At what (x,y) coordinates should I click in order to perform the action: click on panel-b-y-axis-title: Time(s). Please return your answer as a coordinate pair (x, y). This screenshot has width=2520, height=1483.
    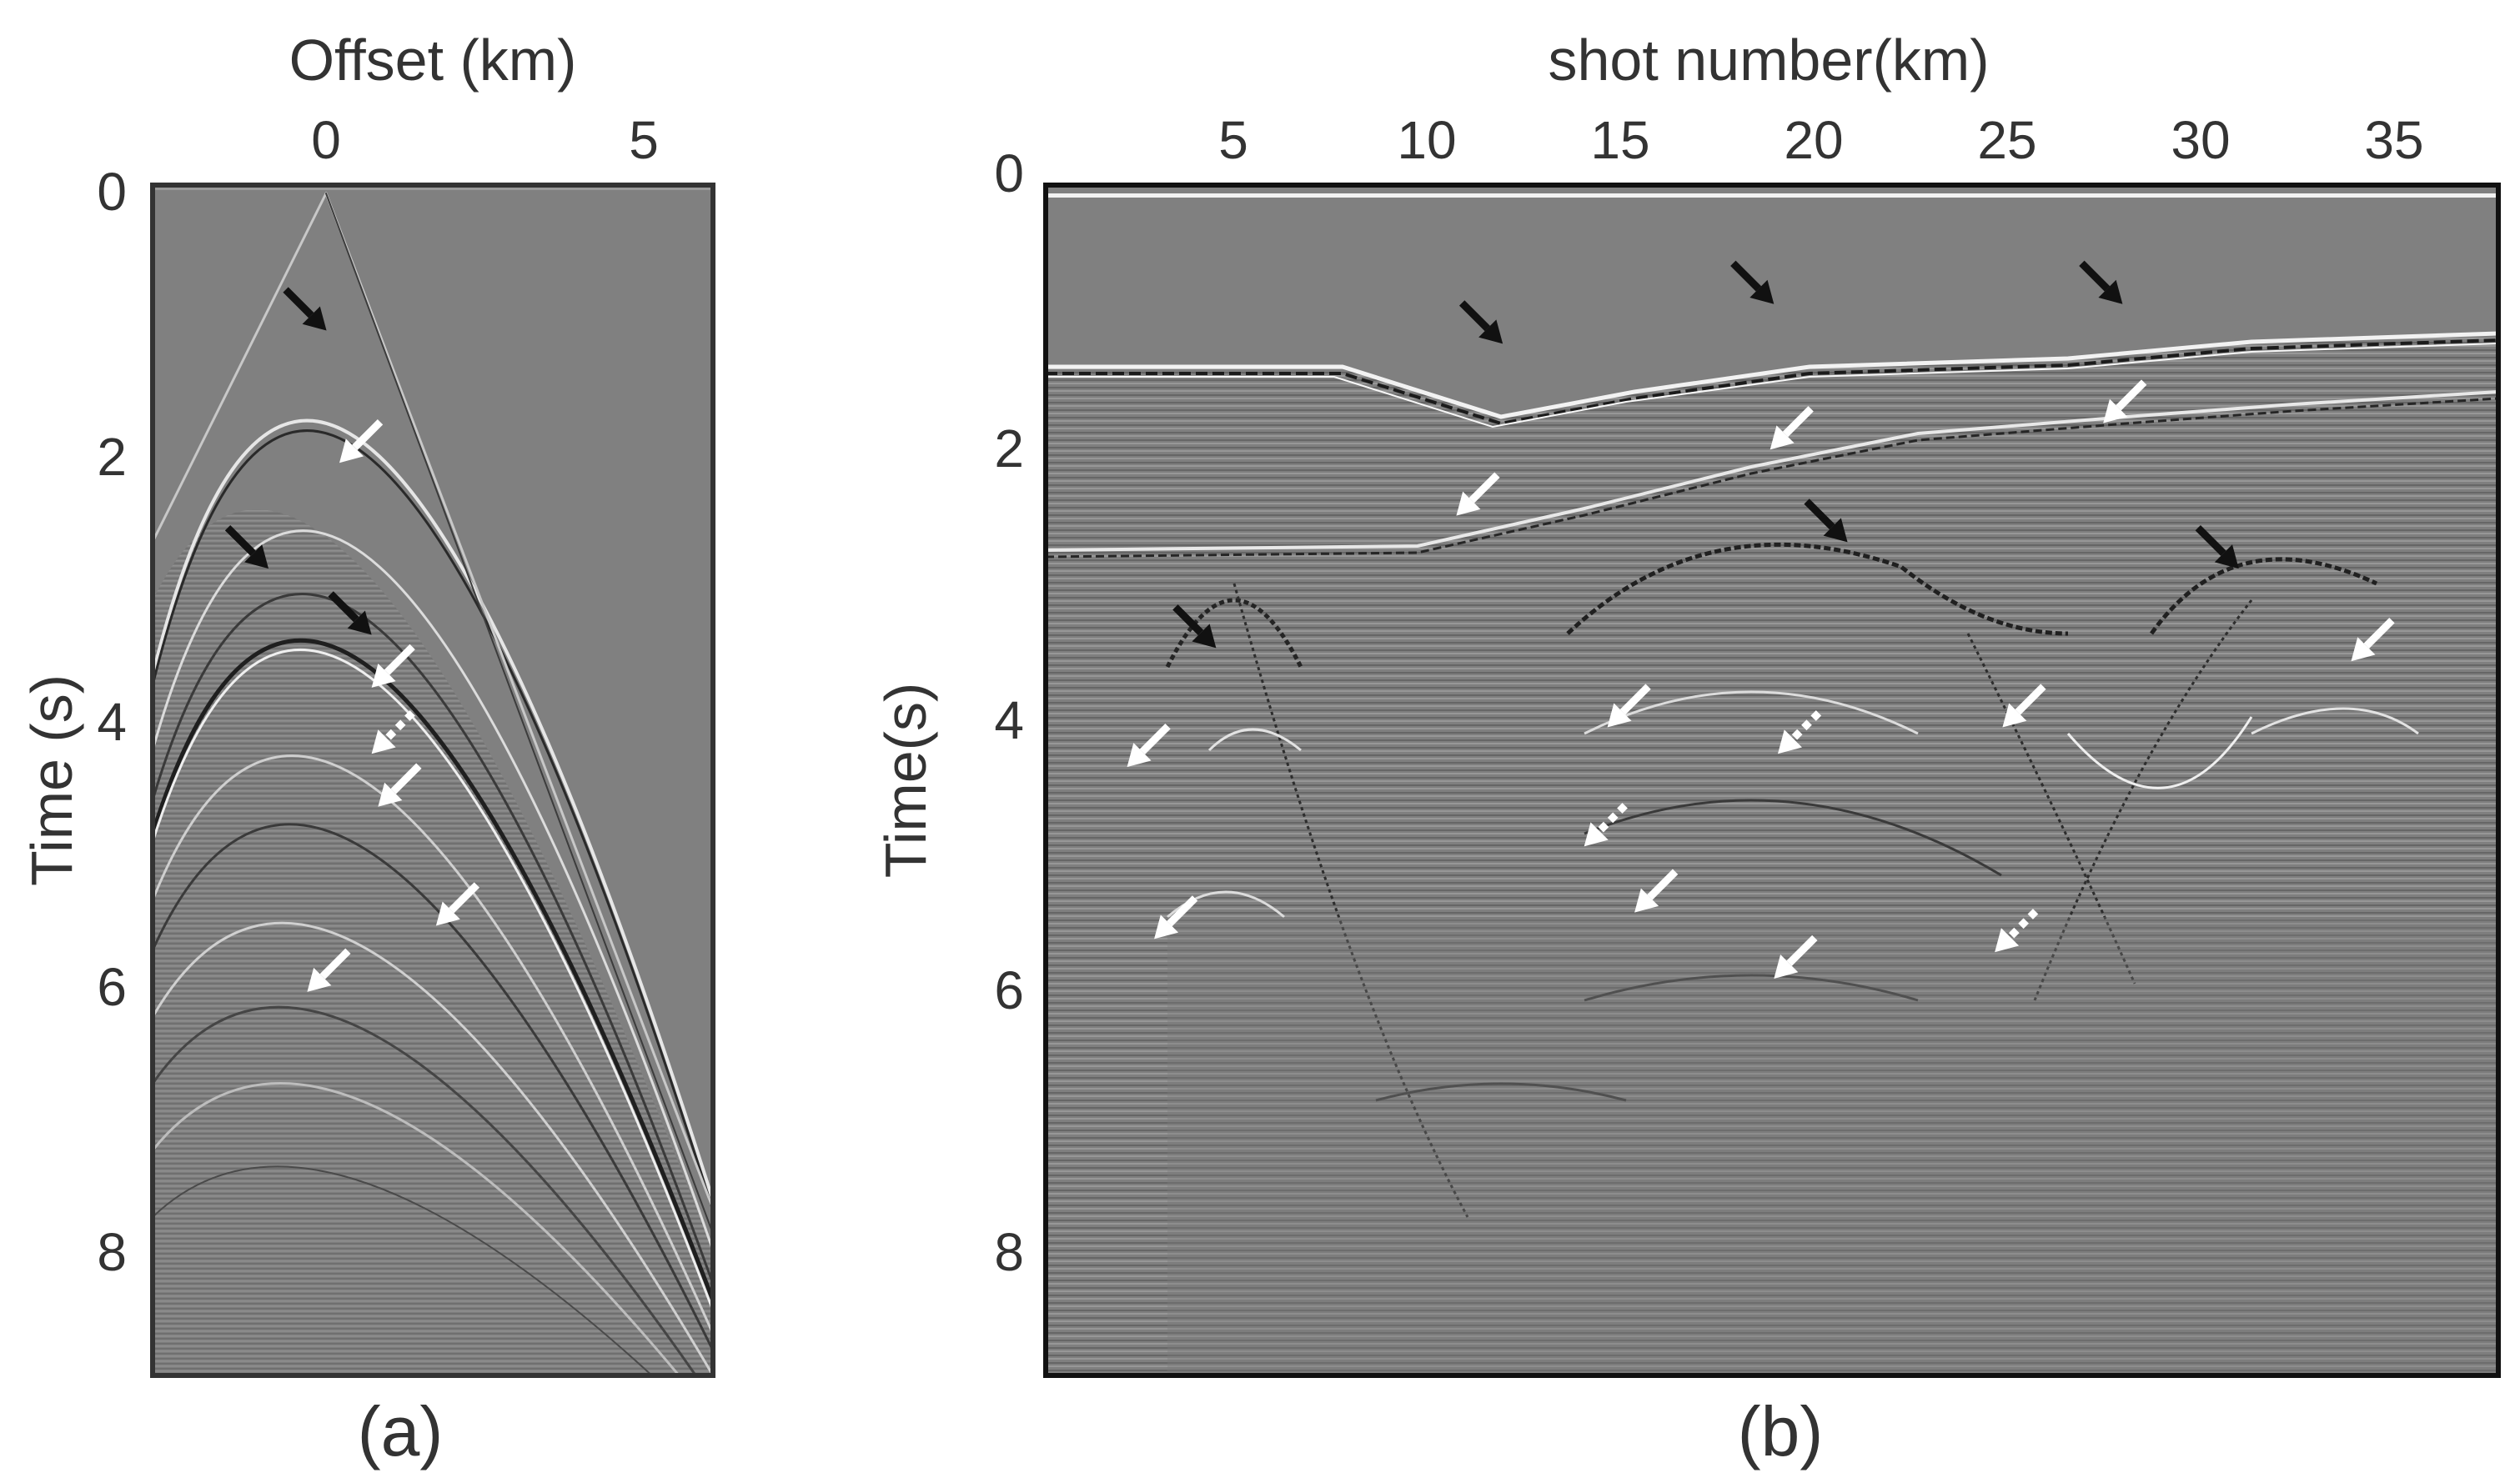
    Looking at the image, I should click on (905, 781).